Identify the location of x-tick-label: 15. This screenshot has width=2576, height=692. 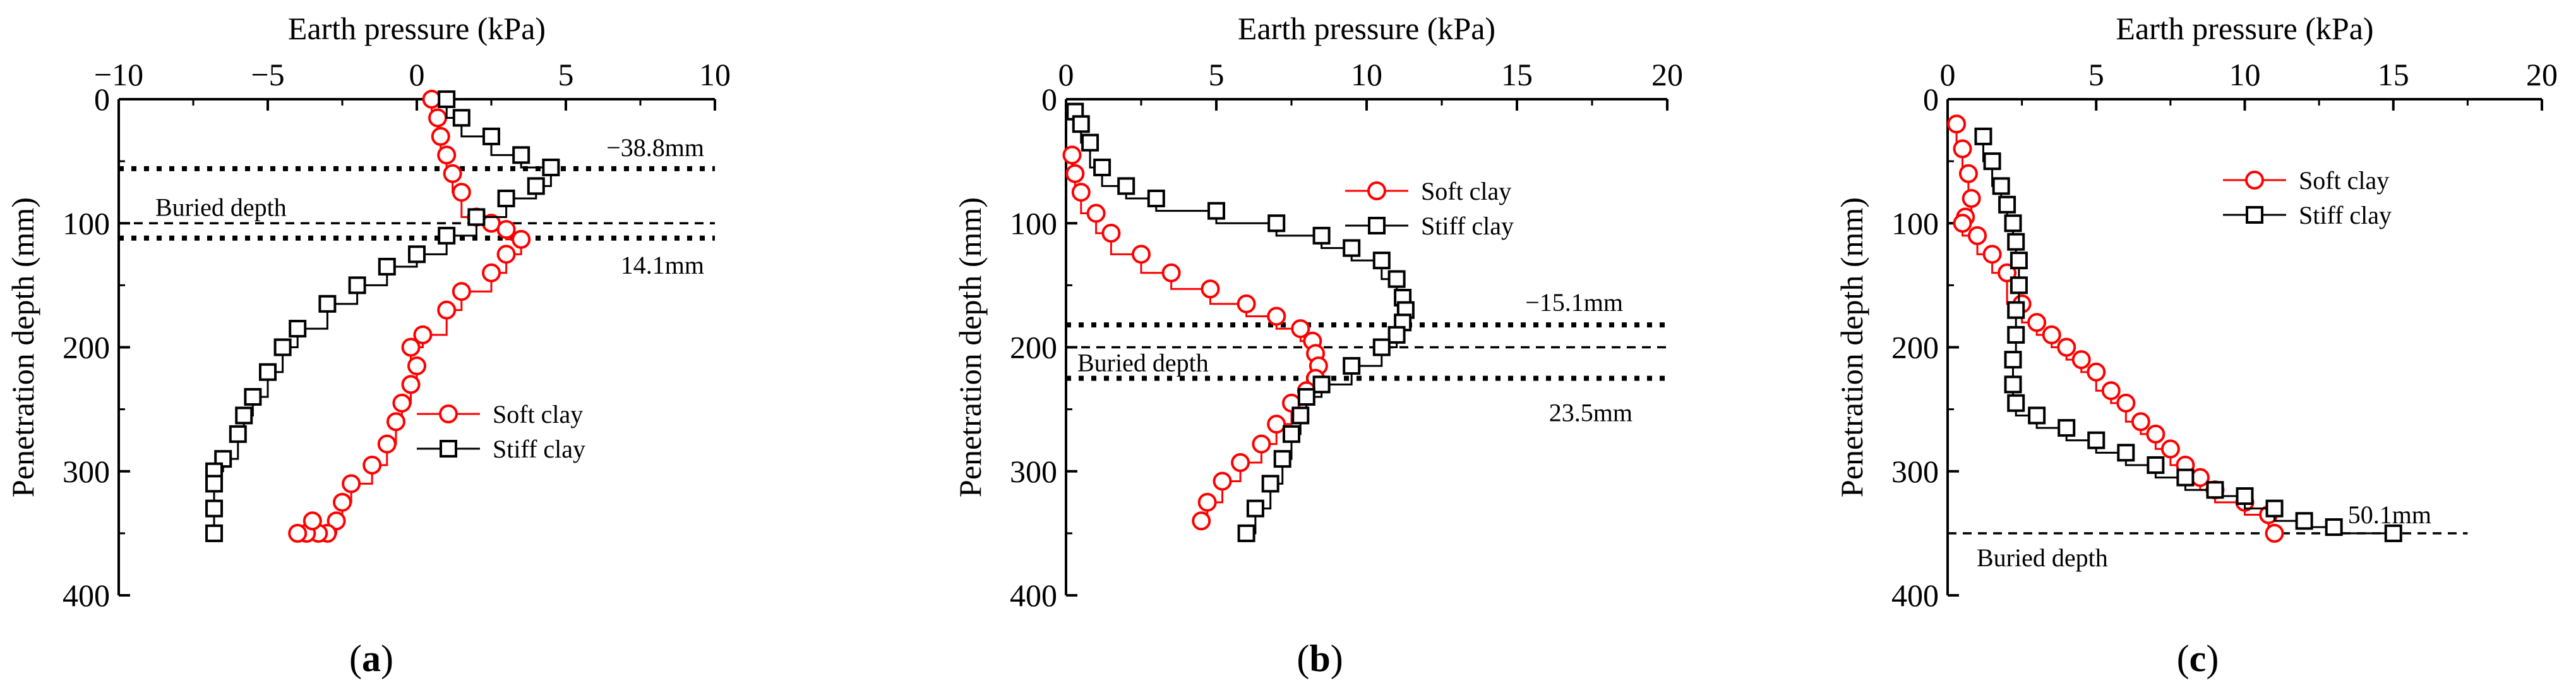
(1517, 75).